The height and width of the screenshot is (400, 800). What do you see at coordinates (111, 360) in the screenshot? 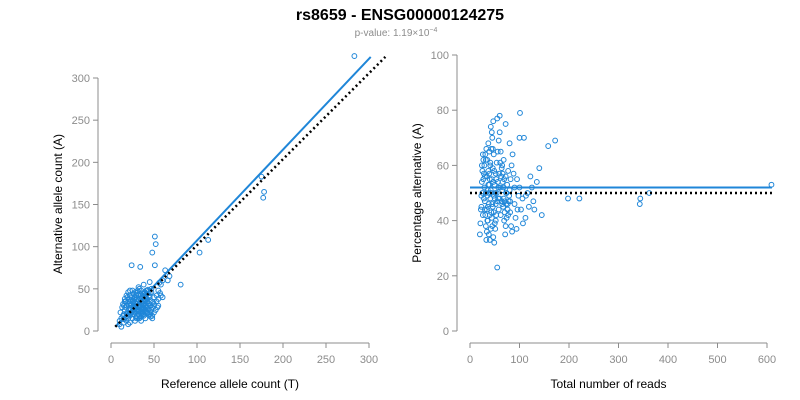
I see `left-x-tick-label: 0` at bounding box center [111, 360].